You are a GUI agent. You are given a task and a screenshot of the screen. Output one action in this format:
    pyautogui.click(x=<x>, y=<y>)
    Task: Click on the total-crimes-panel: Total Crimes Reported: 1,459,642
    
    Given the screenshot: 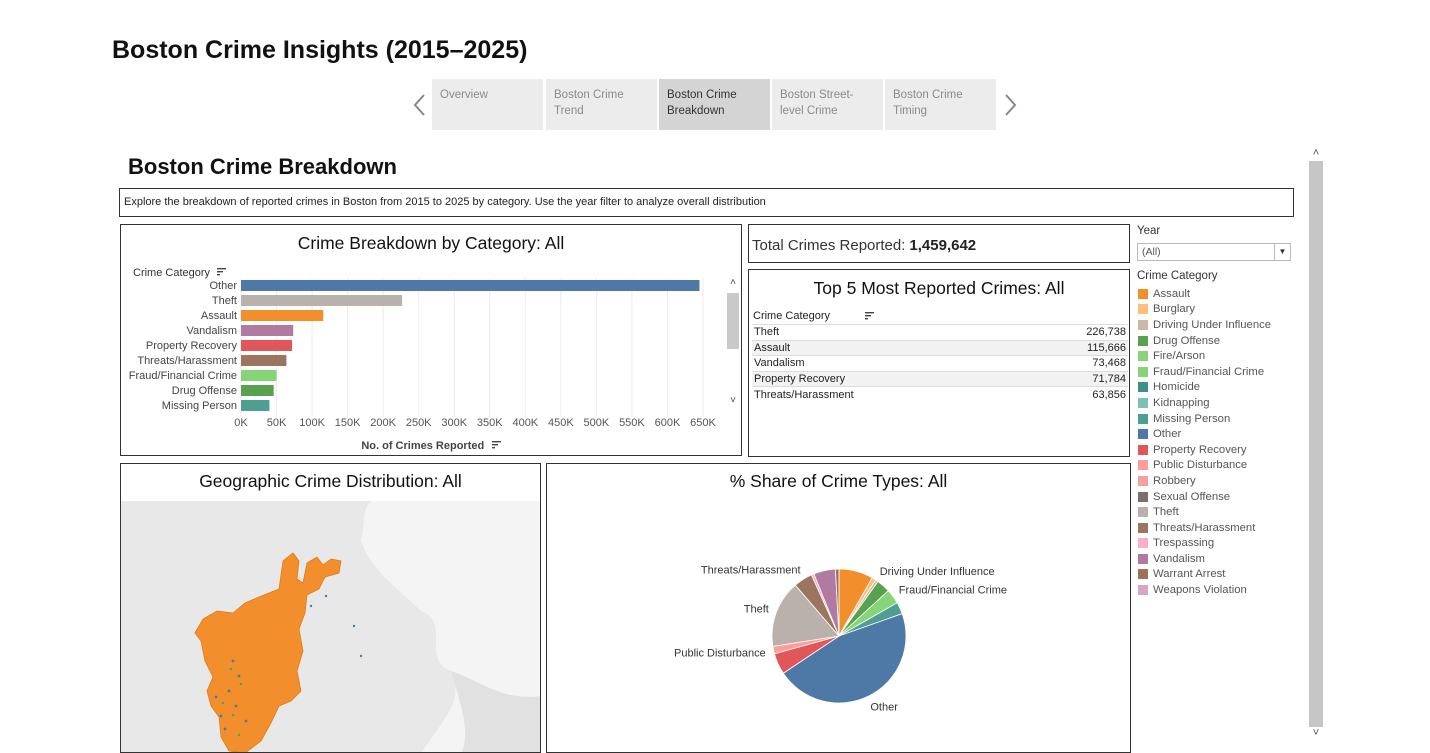 What is the action you would take?
    pyautogui.click(x=939, y=243)
    